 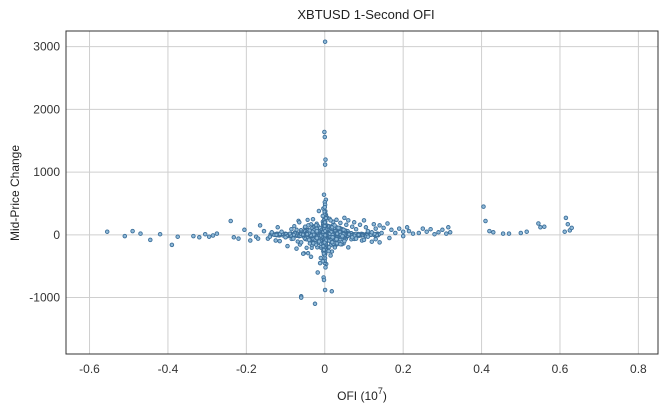 What do you see at coordinates (380, 391) in the screenshot?
I see `x-axis-label-exponent: 7` at bounding box center [380, 391].